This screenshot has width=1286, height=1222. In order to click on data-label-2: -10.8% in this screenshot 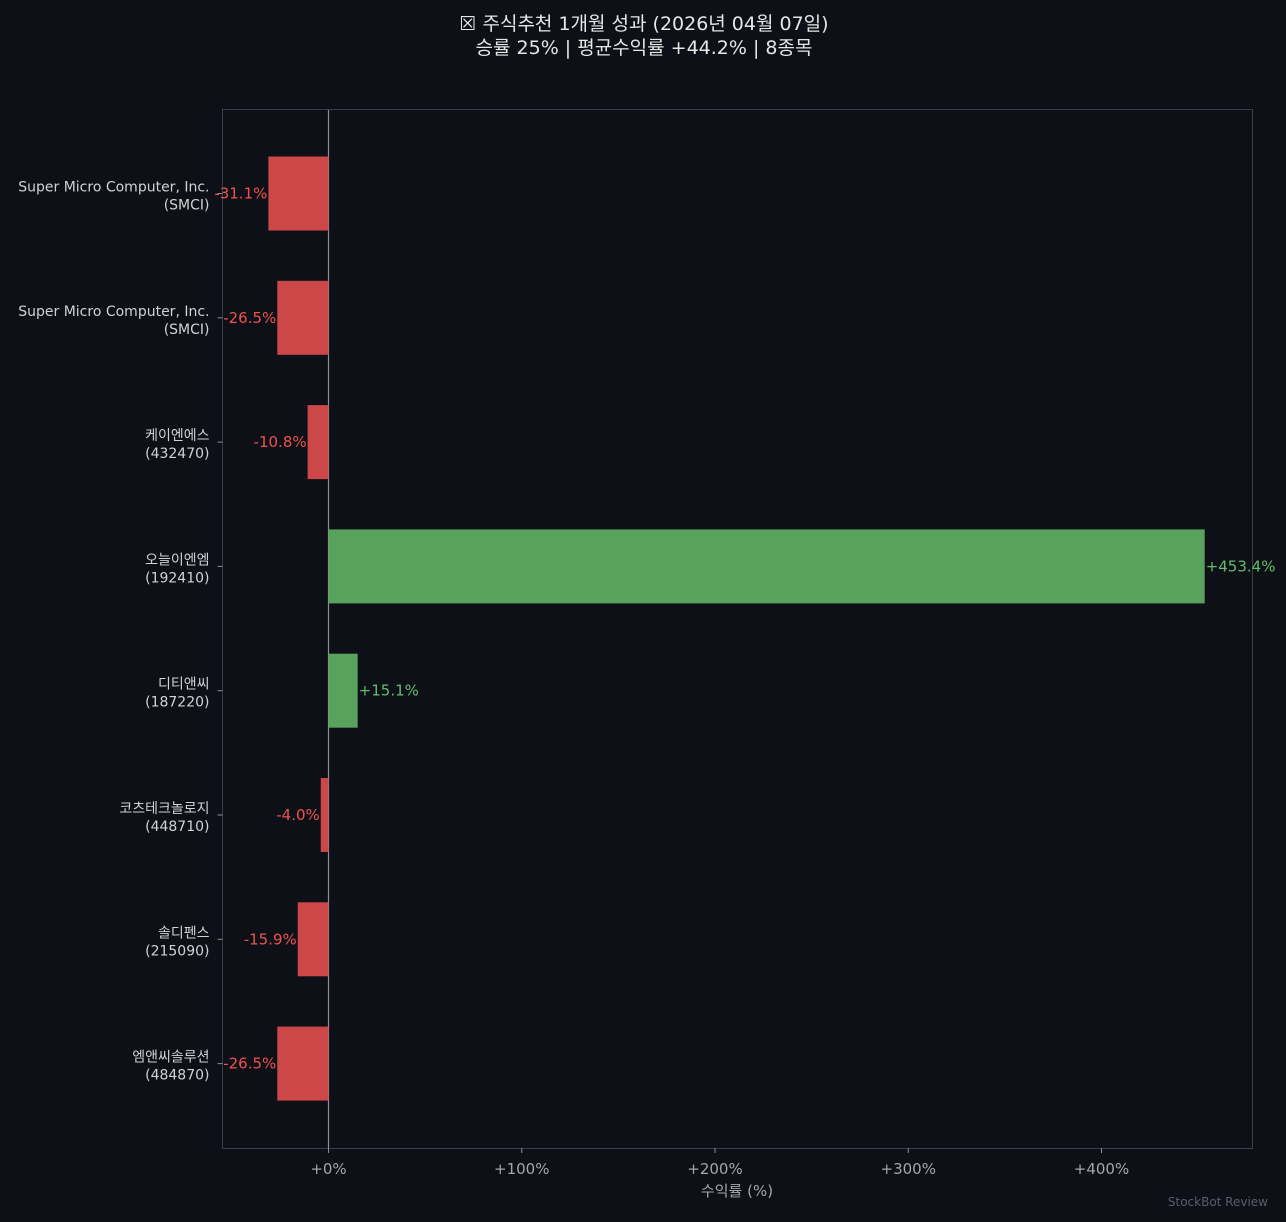, I will do `click(280, 442)`.